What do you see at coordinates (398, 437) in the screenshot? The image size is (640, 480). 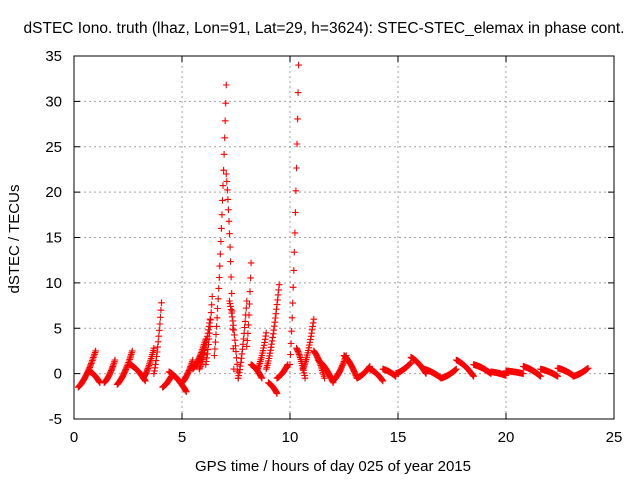 I see `x-tick-label: 15` at bounding box center [398, 437].